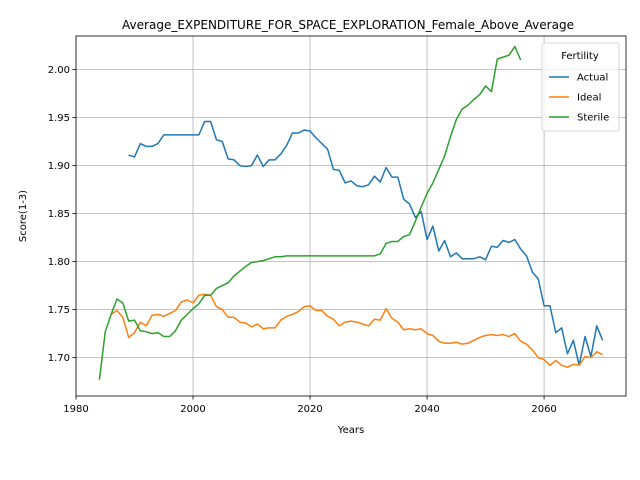  I want to click on y-tick-label: 1.85, so click(59, 214).